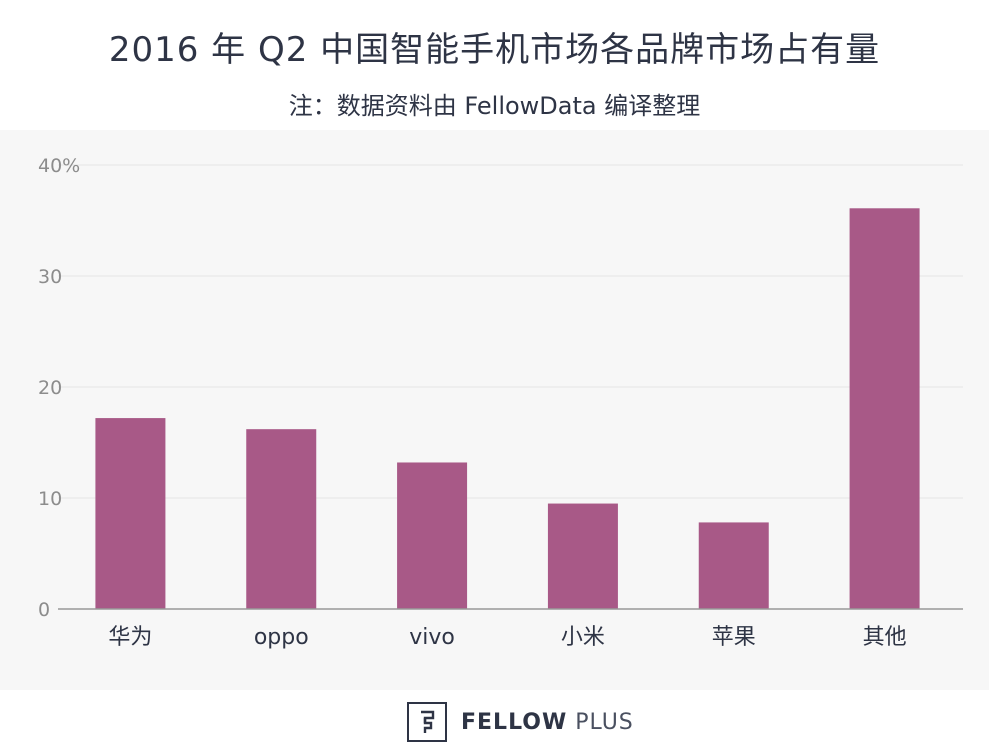 The width and height of the screenshot is (989, 751). I want to click on chart-title: 2016 年 Q2 中国智能手机市场各品牌市场占有量, so click(494, 50).